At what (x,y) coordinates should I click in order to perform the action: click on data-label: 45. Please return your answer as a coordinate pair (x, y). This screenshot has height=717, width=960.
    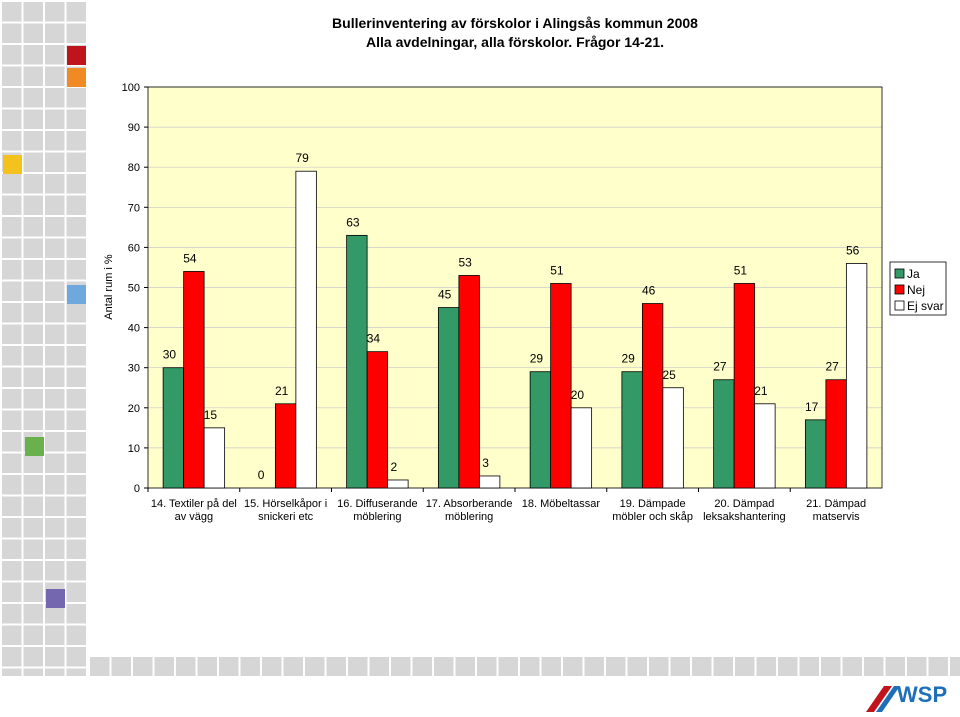
    Looking at the image, I should click on (445, 295).